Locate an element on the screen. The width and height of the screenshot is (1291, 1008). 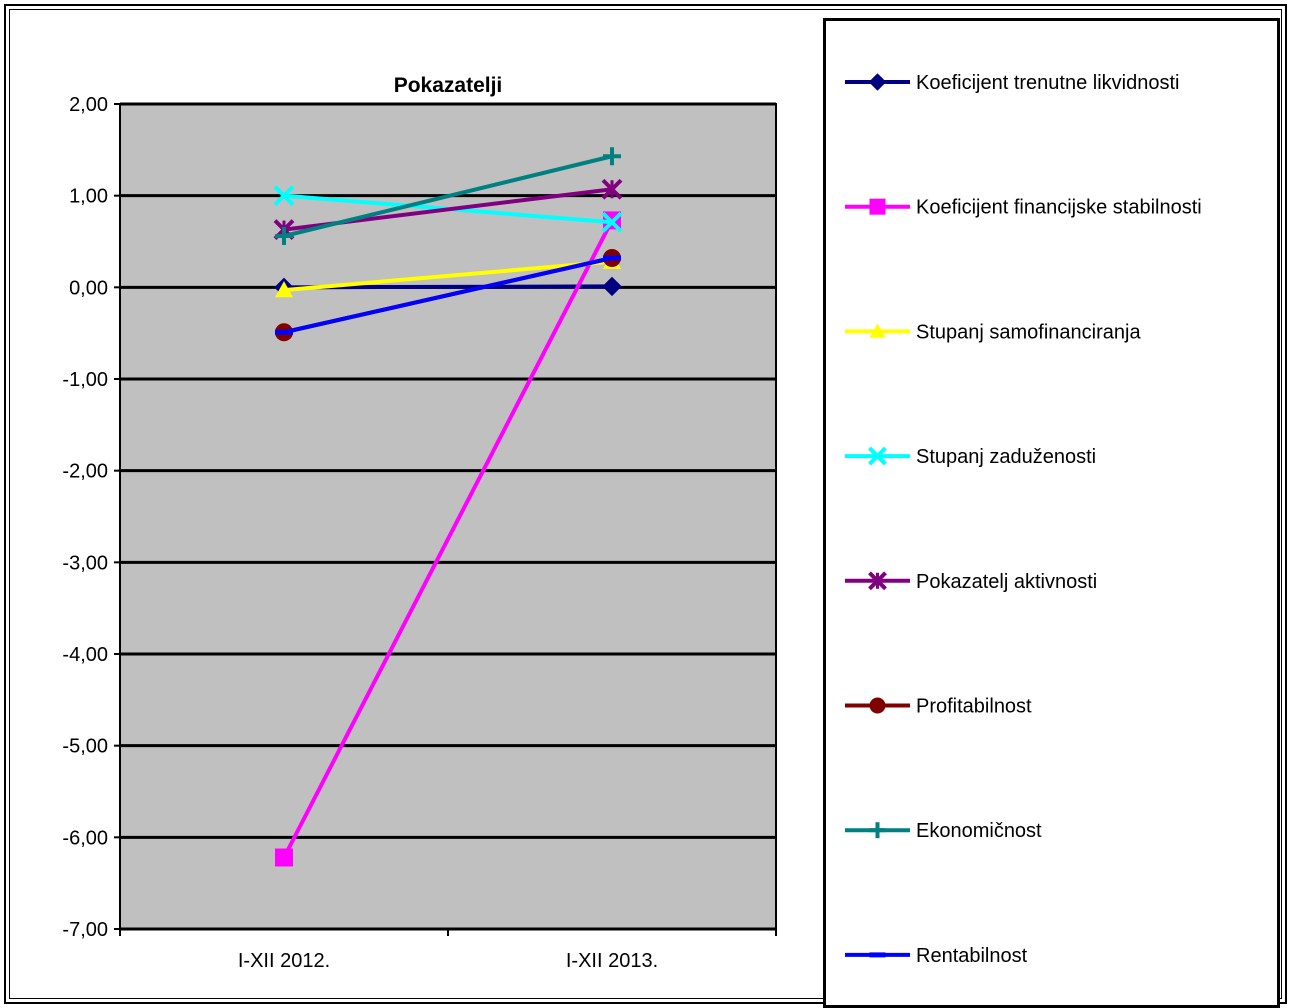
y-tick-label: -4,00 is located at coordinates (85, 655).